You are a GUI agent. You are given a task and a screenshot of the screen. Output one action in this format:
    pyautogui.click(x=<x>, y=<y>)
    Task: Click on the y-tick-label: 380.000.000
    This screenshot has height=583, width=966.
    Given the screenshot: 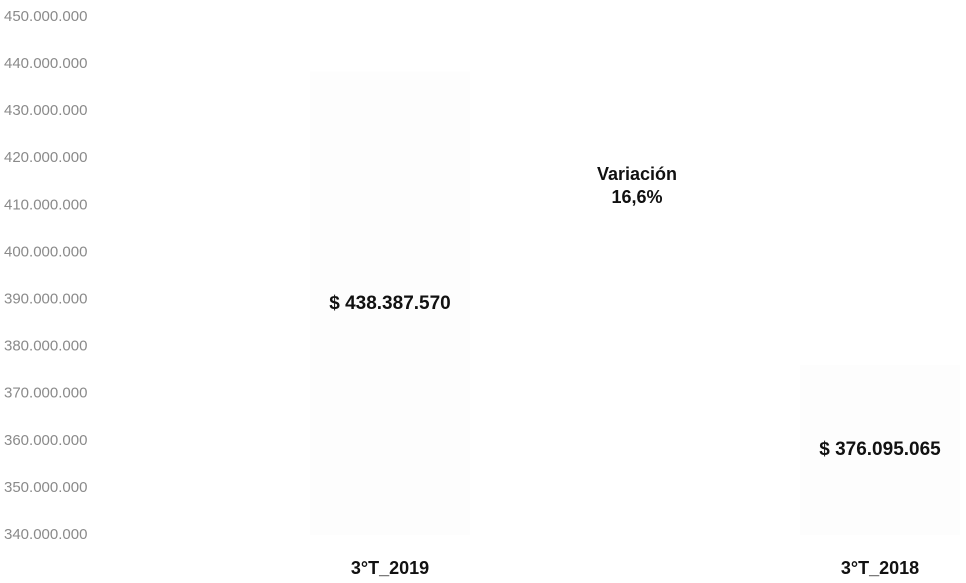 What is the action you would take?
    pyautogui.click(x=45, y=346)
    